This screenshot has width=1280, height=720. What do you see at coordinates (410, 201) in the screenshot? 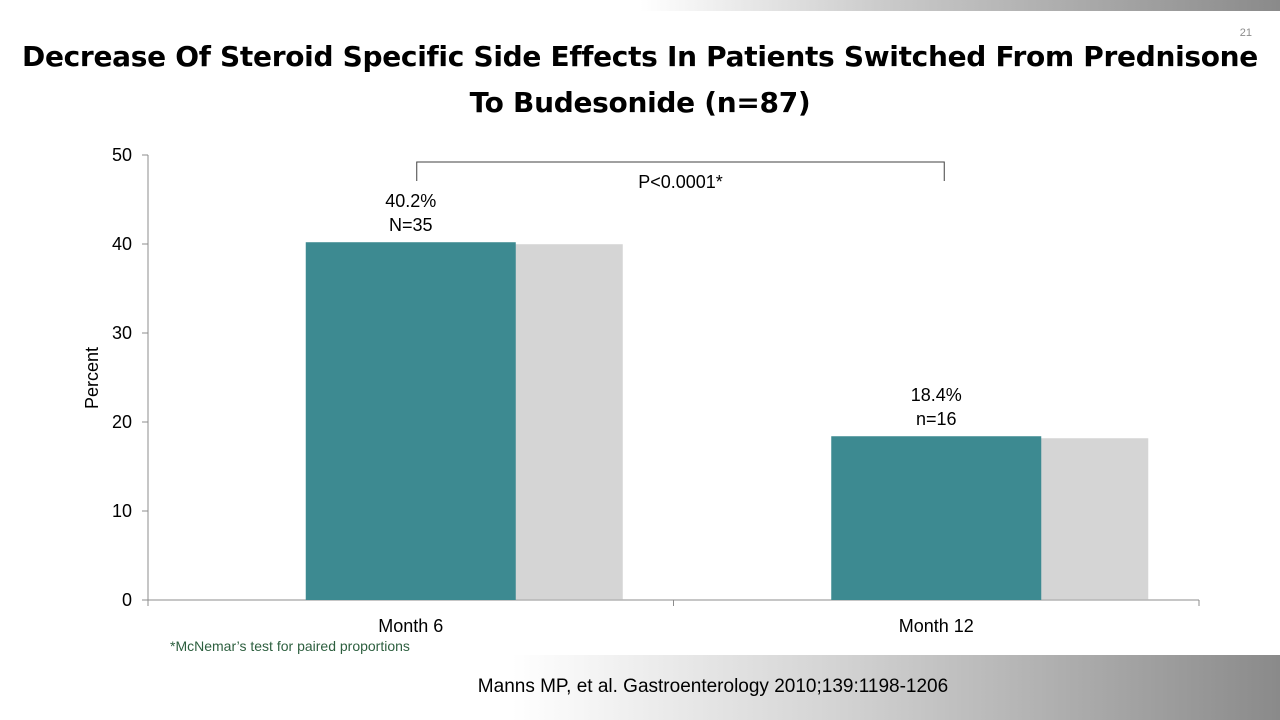
I see `data-label: 40.2%` at bounding box center [410, 201].